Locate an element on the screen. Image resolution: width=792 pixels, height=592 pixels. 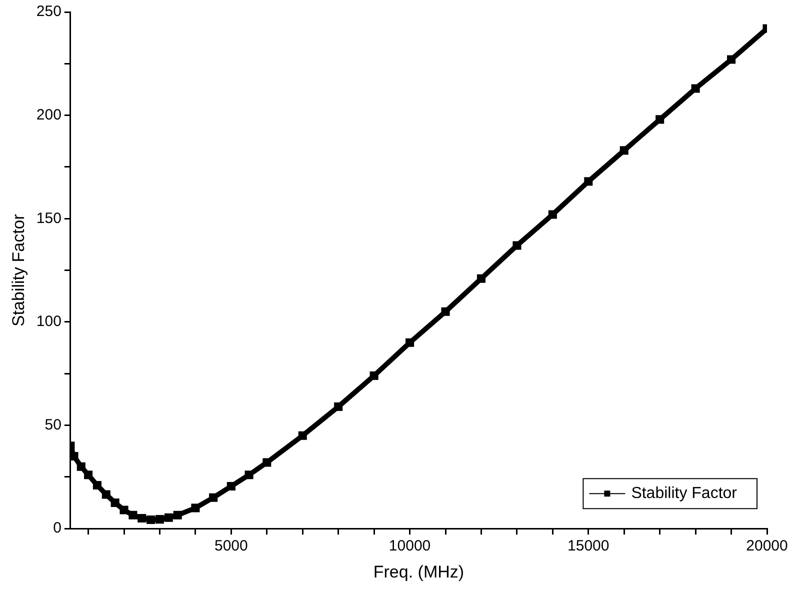
legend-label: Stability Factor is located at coordinates (684, 493).